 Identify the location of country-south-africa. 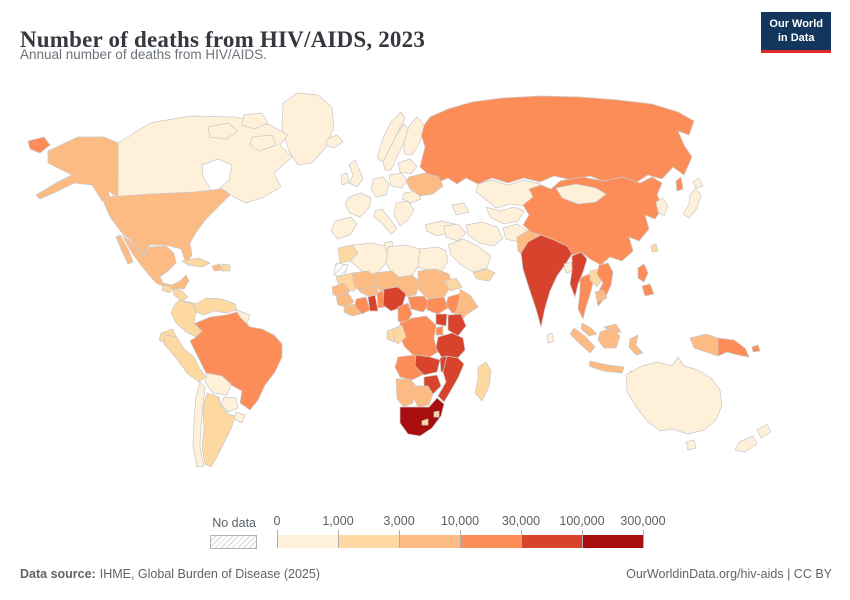
(422, 417).